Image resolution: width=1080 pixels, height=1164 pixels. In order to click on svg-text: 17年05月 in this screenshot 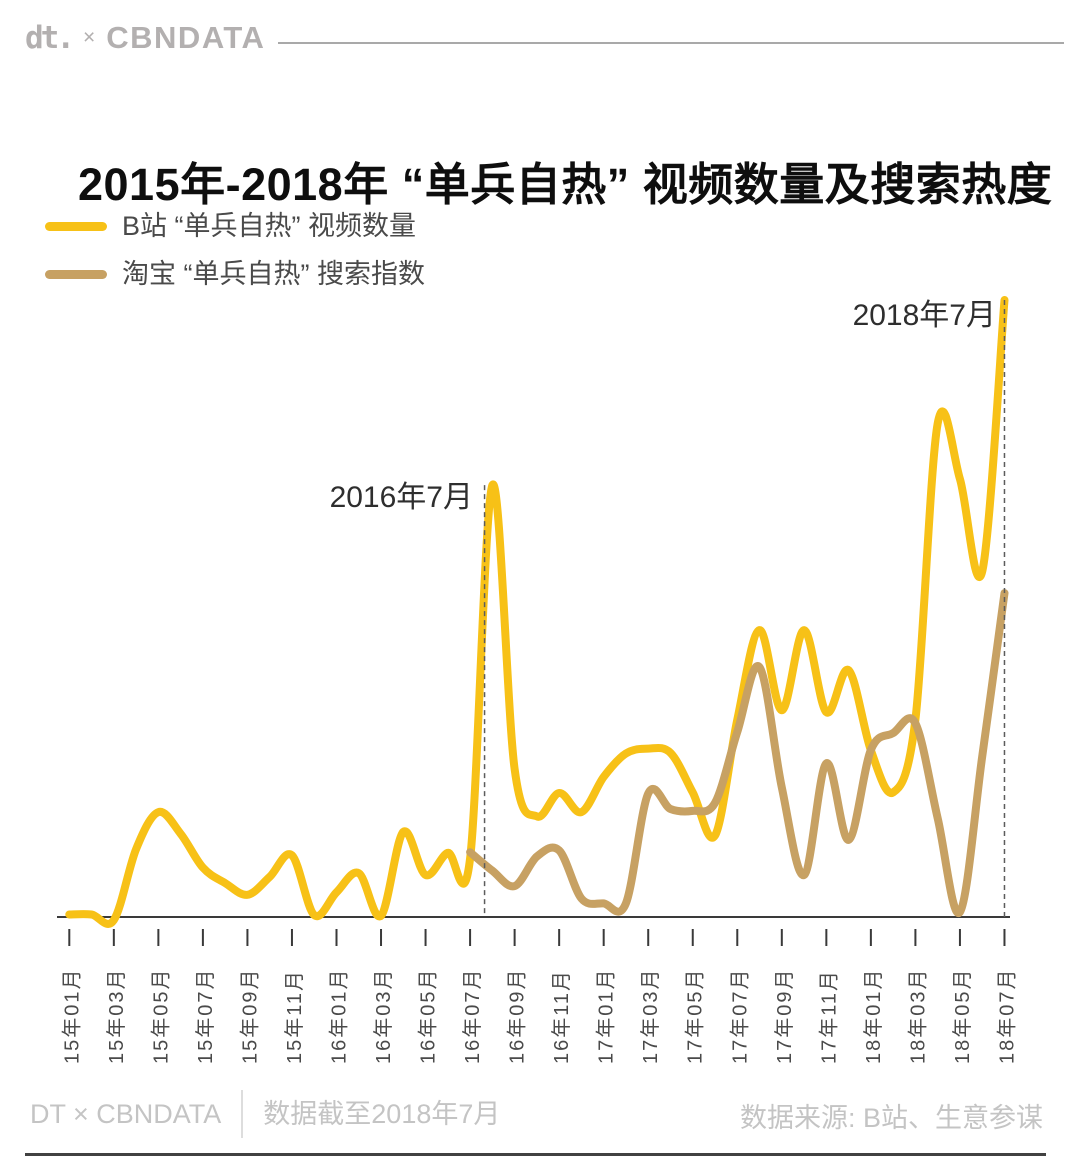, I will do `click(695, 1016)`.